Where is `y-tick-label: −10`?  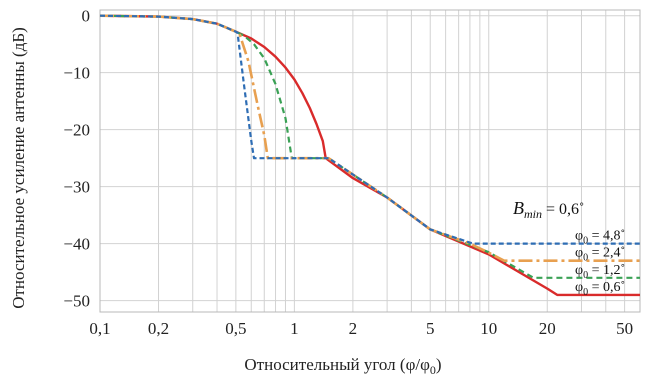 y-tick-label: −10 is located at coordinates (76, 73).